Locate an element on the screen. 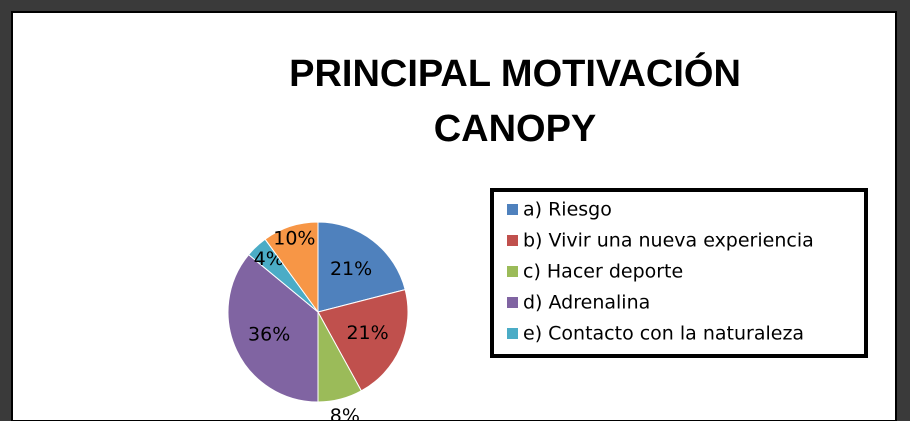 The width and height of the screenshot is (910, 421). legend-entry: d) Adrenalina is located at coordinates (586, 303).